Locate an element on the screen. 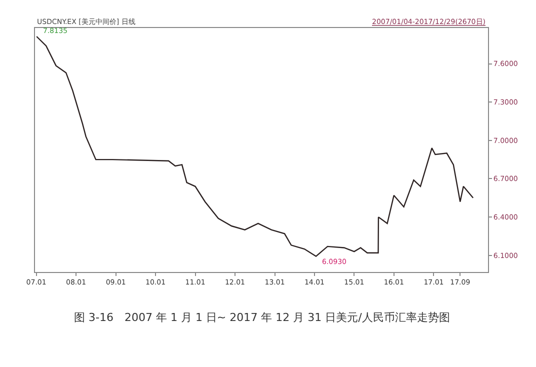 This screenshot has height=367, width=536. caption: 图 3-16 2007 年 1 月 1 日~ 2017 年 12 月 31 日美元/人民币汇率走势图 is located at coordinates (262, 317).